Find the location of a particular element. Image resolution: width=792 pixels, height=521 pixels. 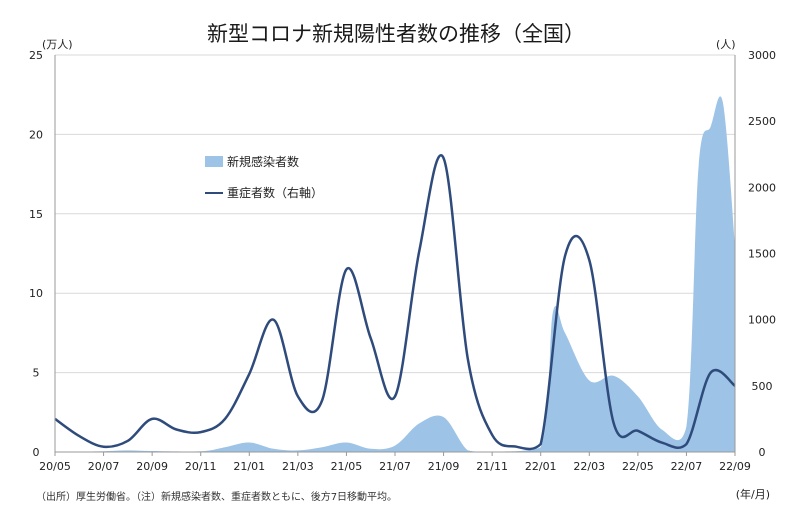

legend-area-swatch is located at coordinates (214, 161).